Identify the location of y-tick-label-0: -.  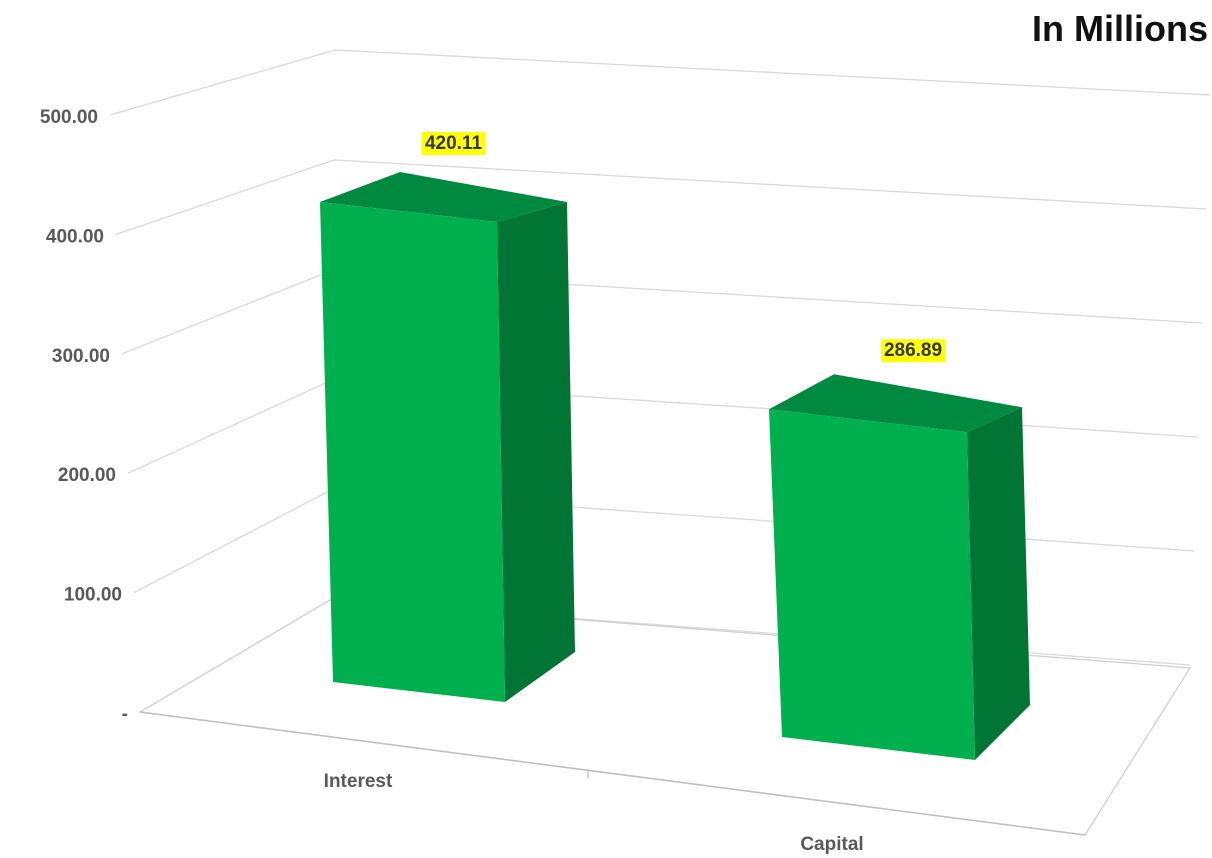
(125, 714).